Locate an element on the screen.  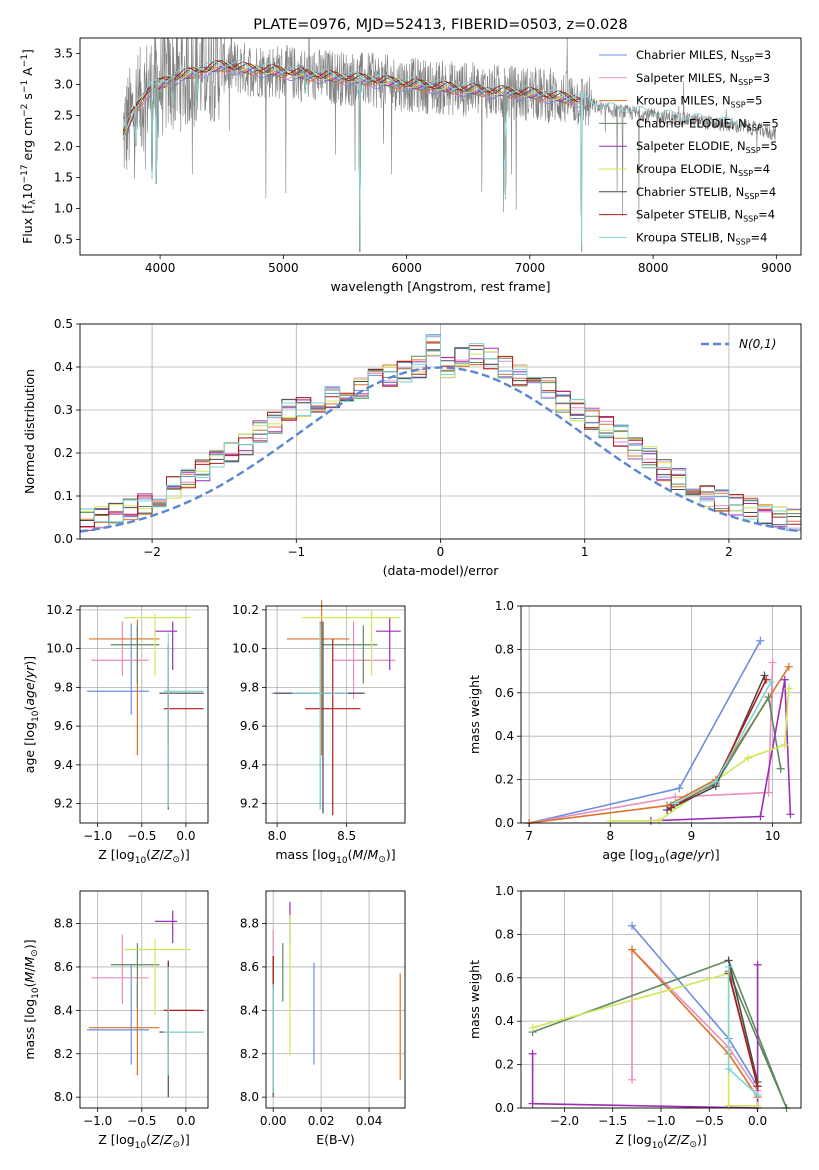
weight-vs-age-plot-area is located at coordinates (660, 731).